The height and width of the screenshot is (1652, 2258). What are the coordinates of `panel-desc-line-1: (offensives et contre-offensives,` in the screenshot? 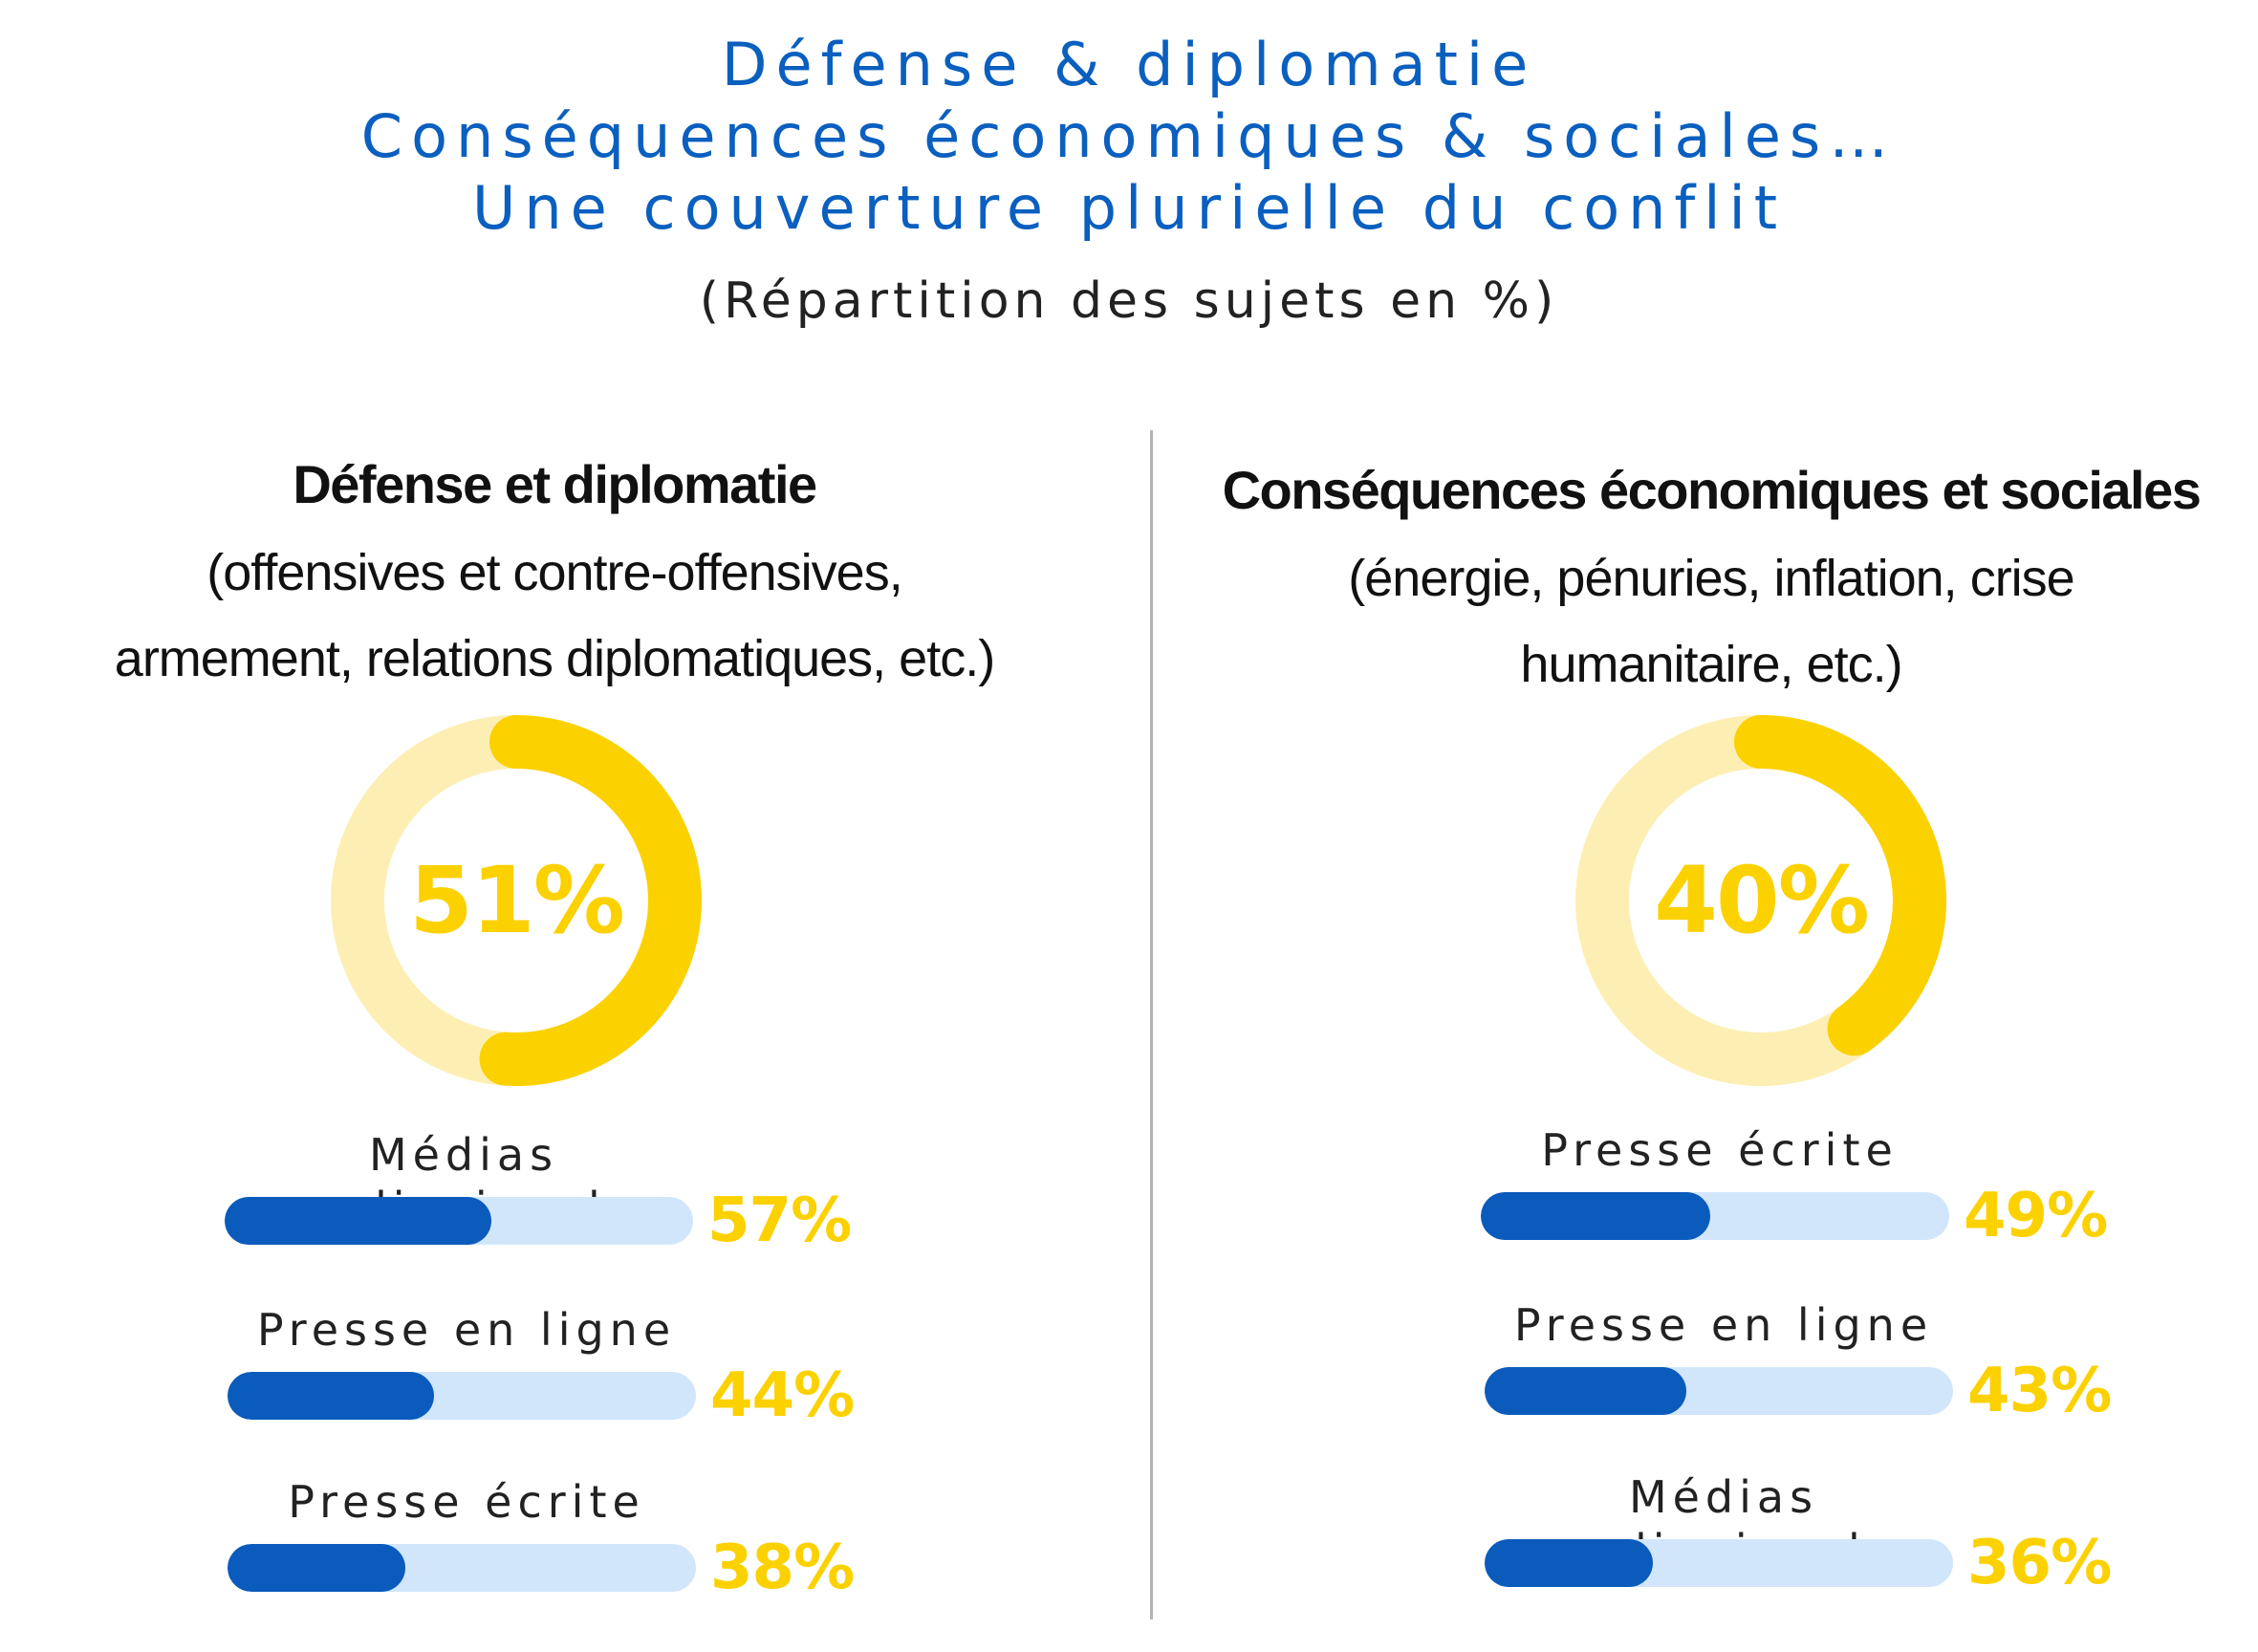 It's located at (554, 572).